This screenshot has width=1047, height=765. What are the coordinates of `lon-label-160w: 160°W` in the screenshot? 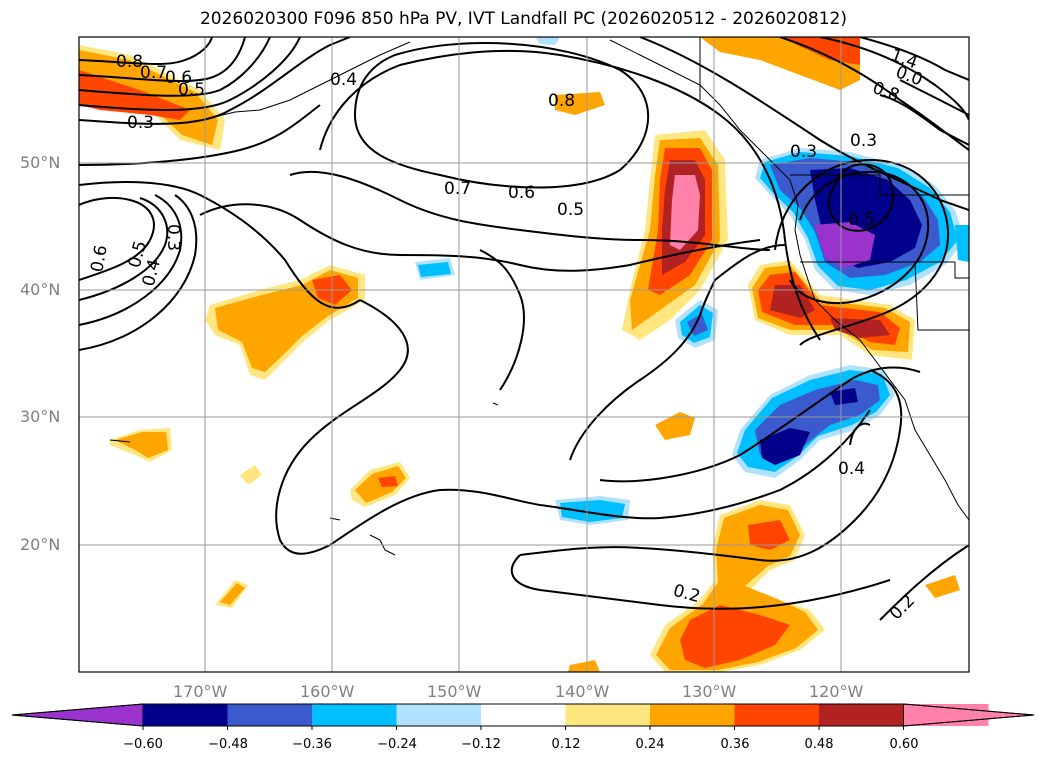 It's located at (327, 691).